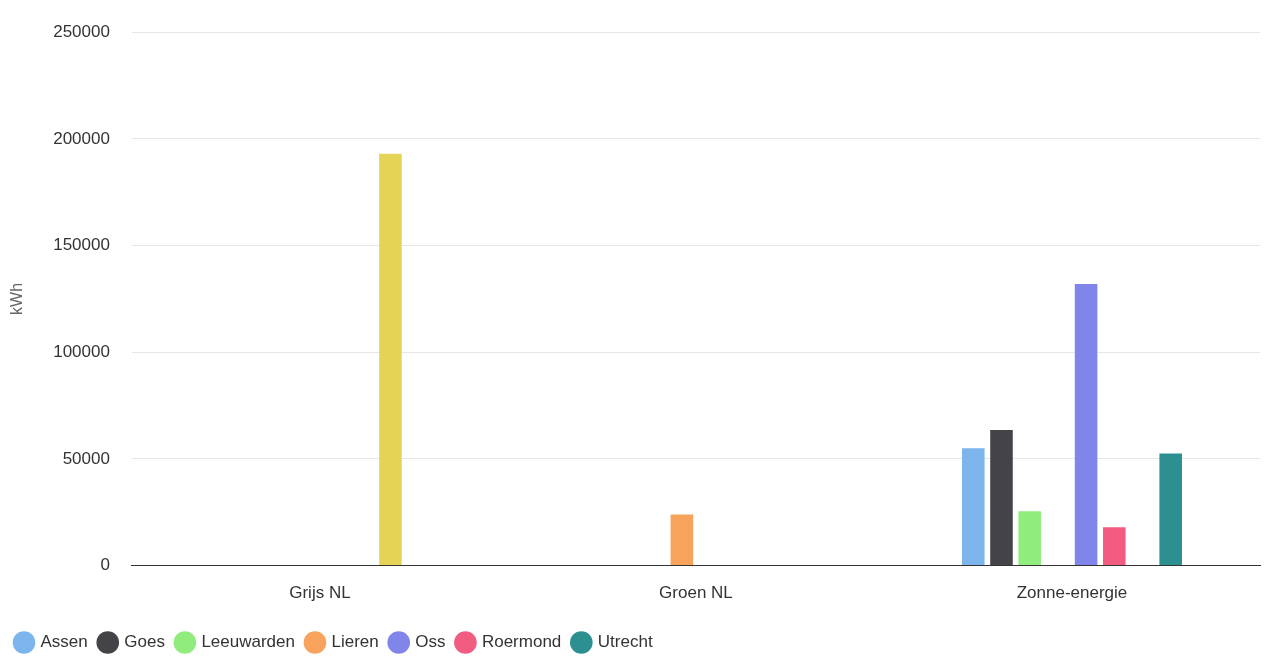 The height and width of the screenshot is (661, 1270). What do you see at coordinates (81, 351) in the screenshot?
I see `y-tick-label: 100000` at bounding box center [81, 351].